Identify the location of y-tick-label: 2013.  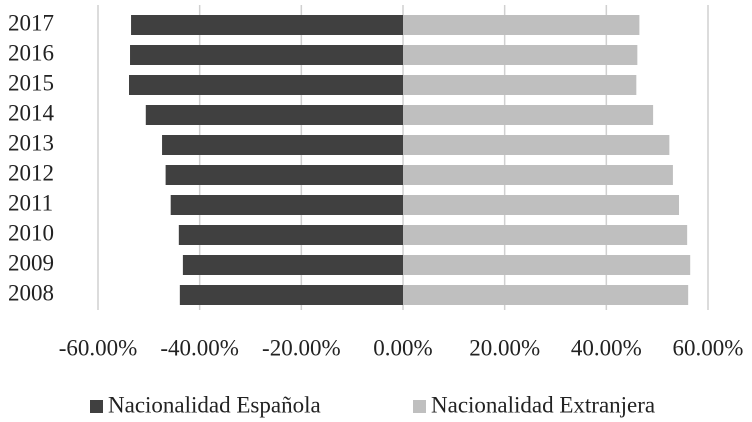
(31, 142).